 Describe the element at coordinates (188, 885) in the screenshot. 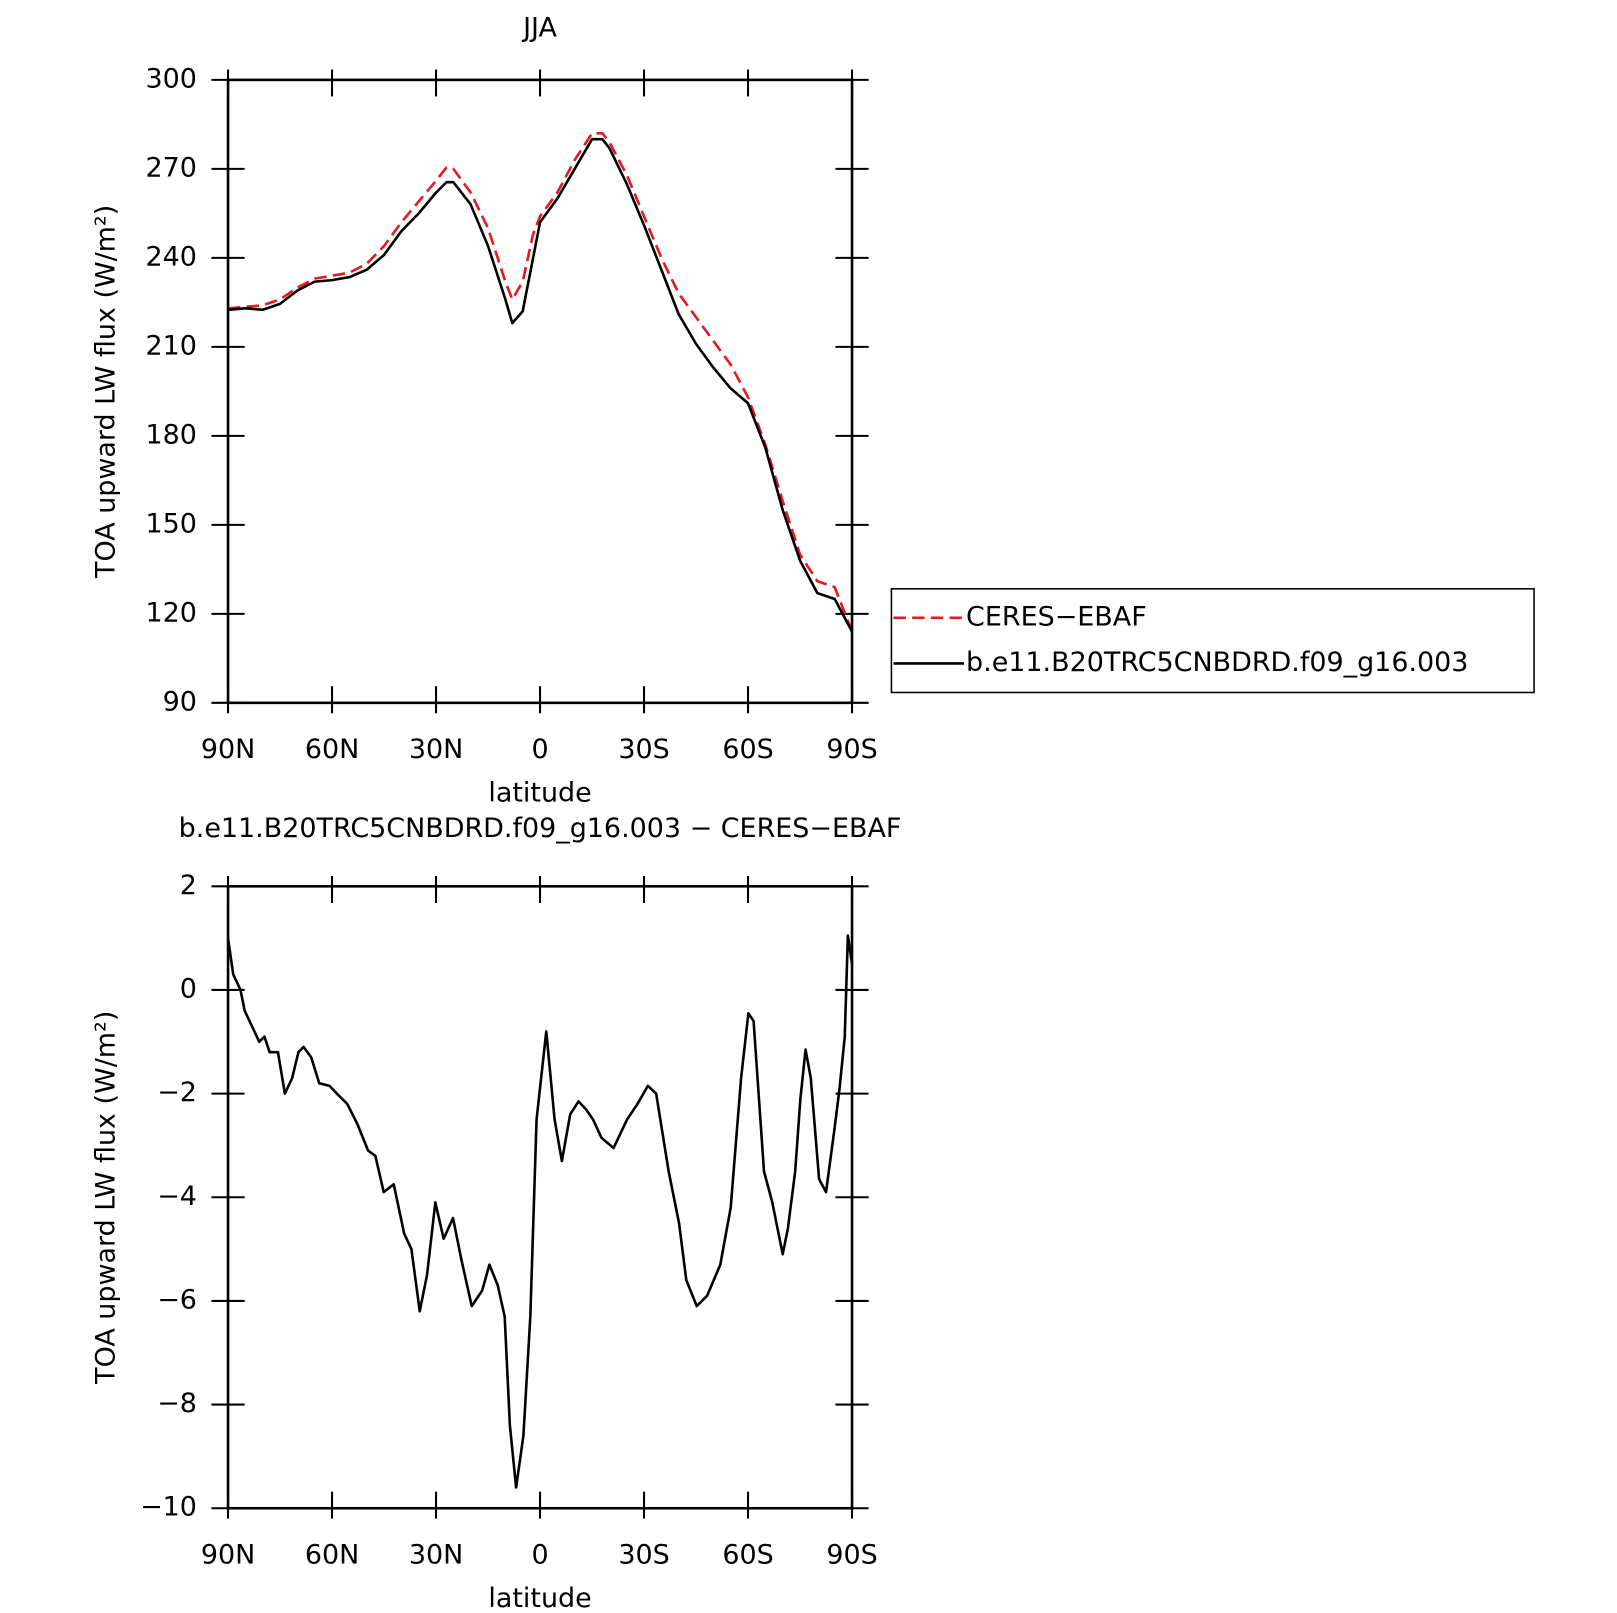

I see `y-tick-label: 2` at that location.